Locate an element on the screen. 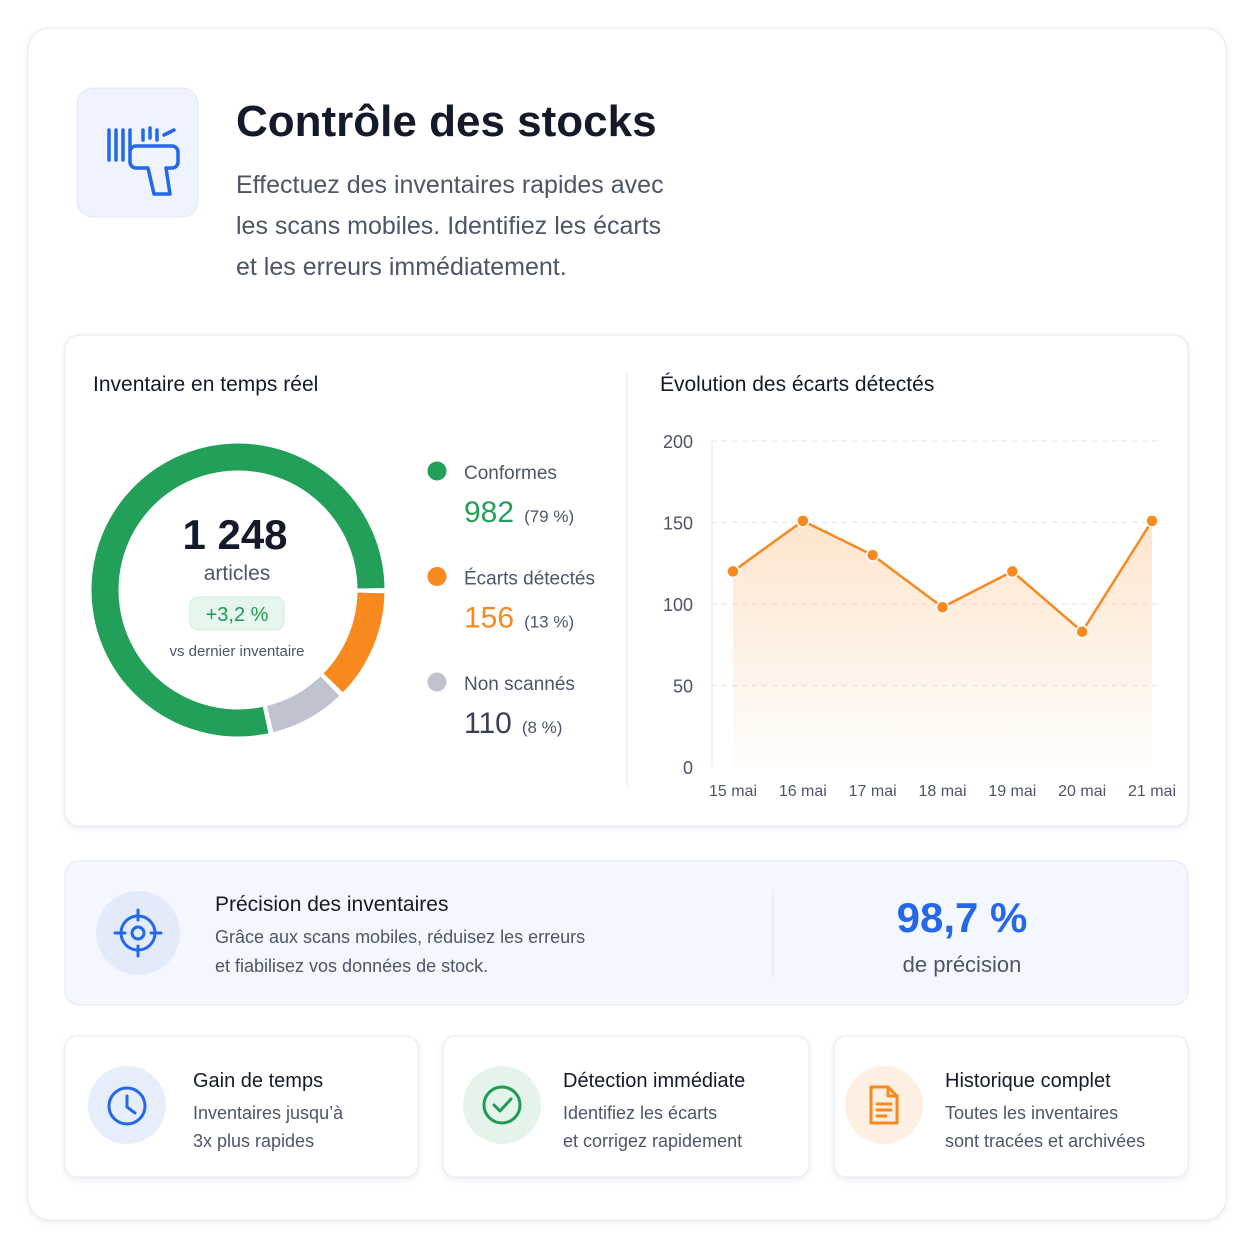  page-title: Contrôle des stocks is located at coordinates (446, 121).